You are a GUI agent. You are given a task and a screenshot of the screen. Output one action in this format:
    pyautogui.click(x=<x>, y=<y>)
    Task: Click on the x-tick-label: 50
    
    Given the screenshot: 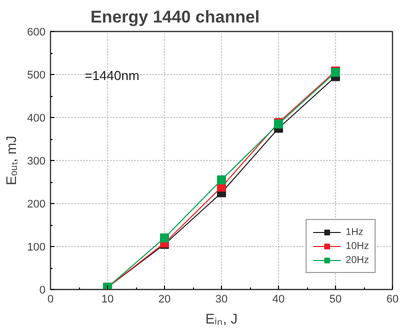 What is the action you would take?
    pyautogui.click(x=335, y=300)
    